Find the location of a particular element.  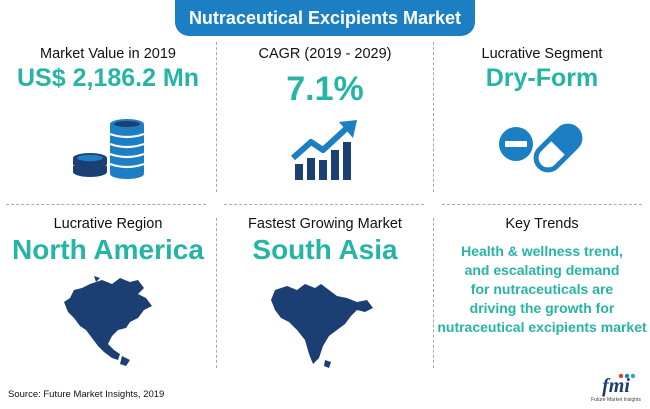

logo-subtext: Future Market Insights is located at coordinates (616, 400).